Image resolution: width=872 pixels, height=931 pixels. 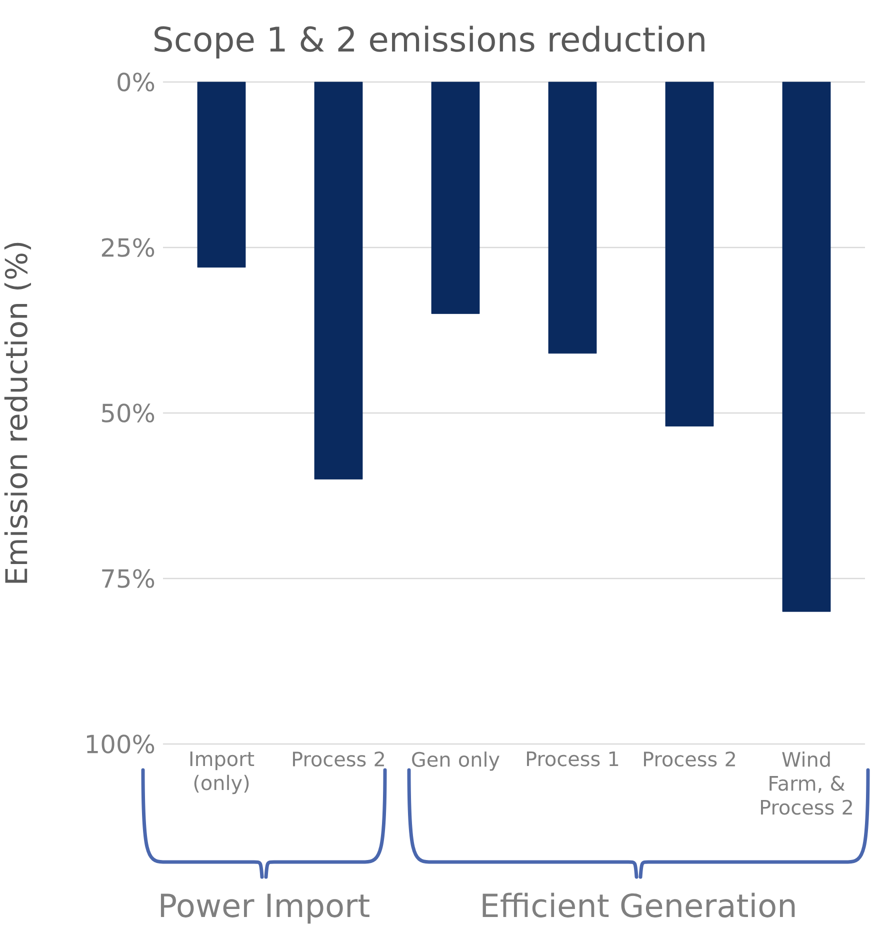 What do you see at coordinates (222, 773) in the screenshot?
I see `x-tick-label: Import (only)` at bounding box center [222, 773].